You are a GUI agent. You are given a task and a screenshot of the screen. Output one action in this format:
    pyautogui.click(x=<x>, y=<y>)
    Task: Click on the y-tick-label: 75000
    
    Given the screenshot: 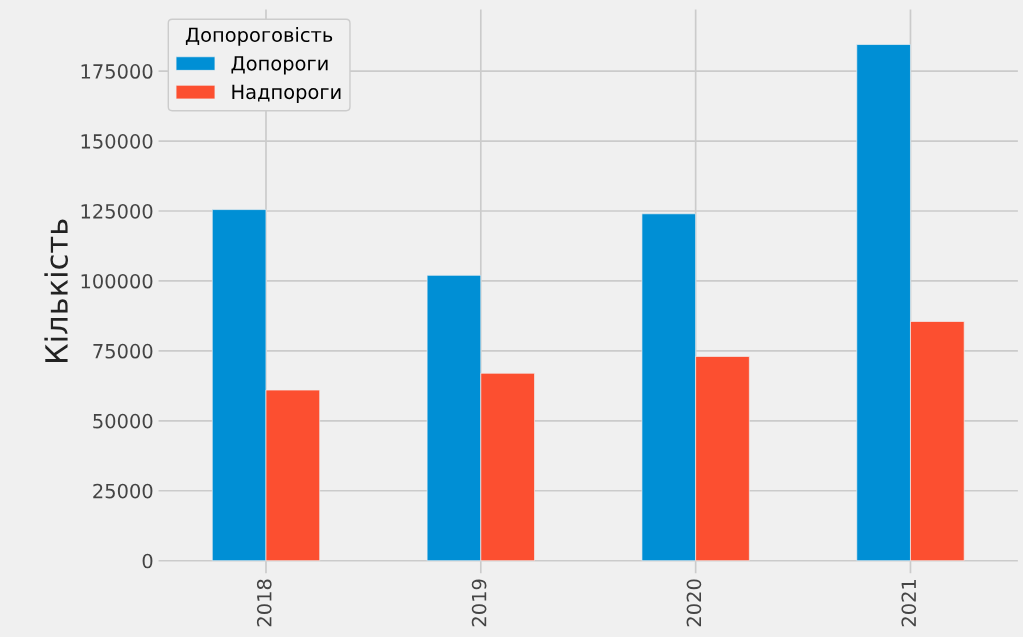 What is the action you would take?
    pyautogui.click(x=123, y=351)
    